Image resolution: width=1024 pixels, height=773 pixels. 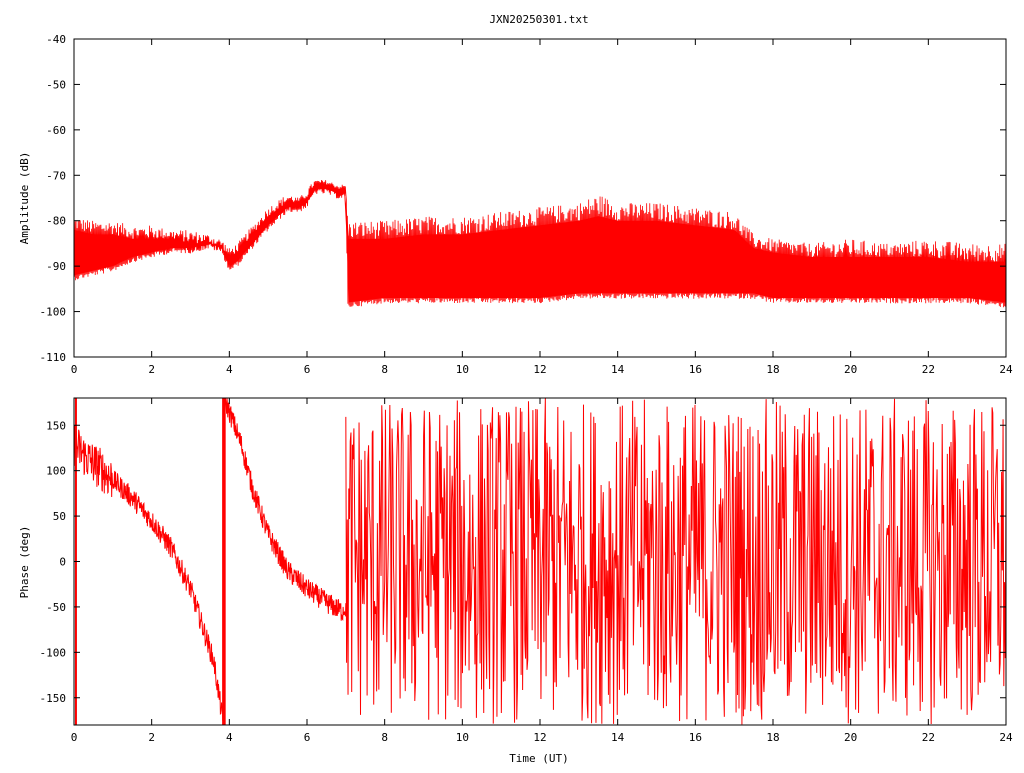 I want to click on time-x-axis-label: Time (UT), so click(x=539, y=758).